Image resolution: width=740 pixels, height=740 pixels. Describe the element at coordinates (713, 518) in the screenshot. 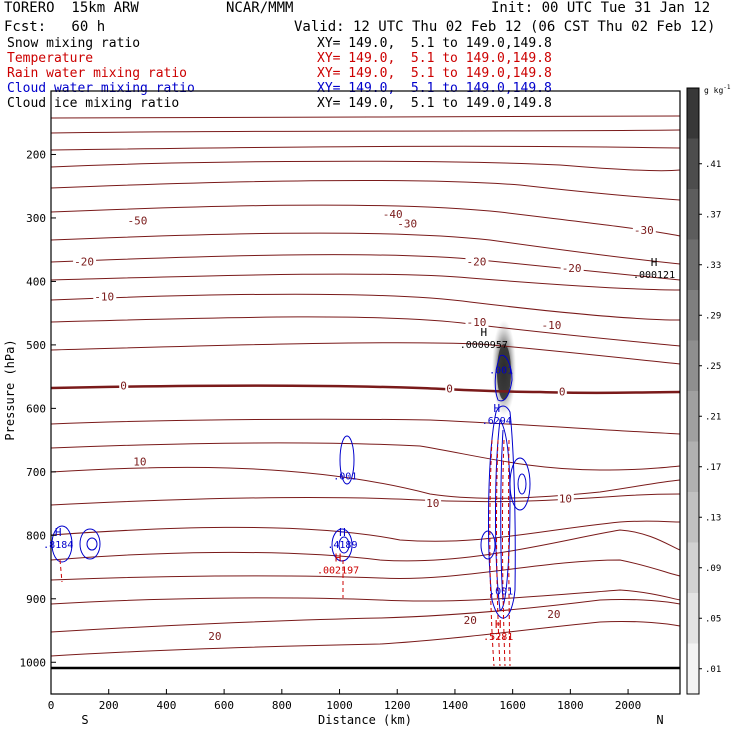

I see `colorbar-tick-label: .13` at that location.